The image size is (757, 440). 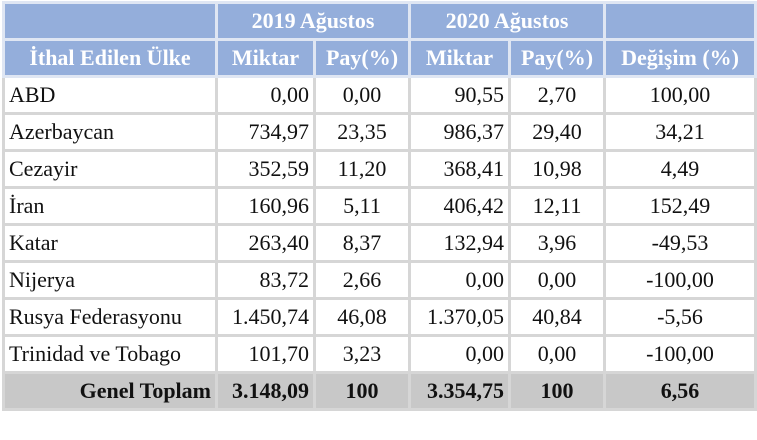 What do you see at coordinates (557, 95) in the screenshot?
I see `data-cell: 2,70` at bounding box center [557, 95].